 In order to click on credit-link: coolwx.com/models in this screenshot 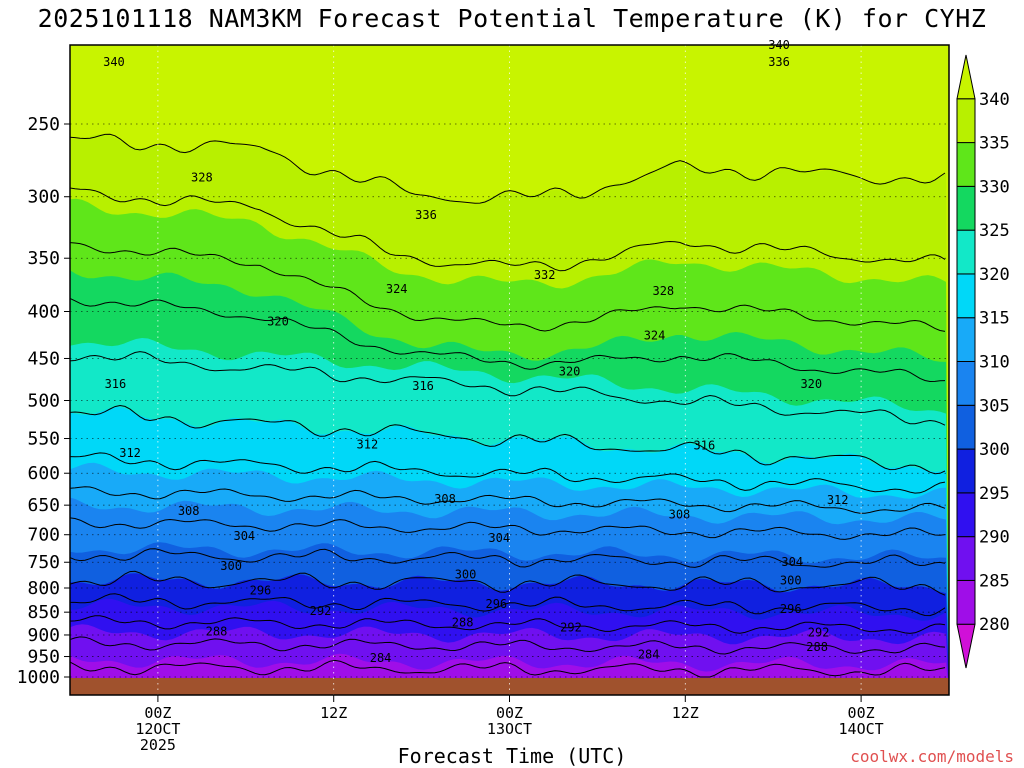, I will do `click(932, 756)`.